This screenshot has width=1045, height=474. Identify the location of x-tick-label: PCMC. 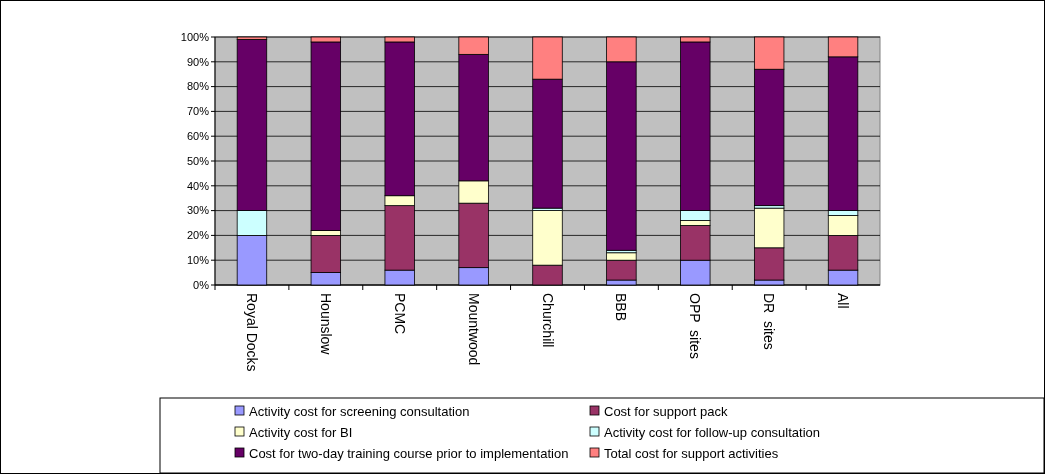
(399, 314).